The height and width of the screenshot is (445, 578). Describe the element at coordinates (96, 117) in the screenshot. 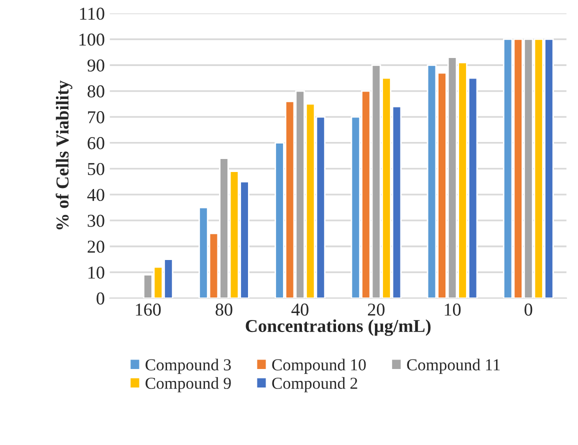

I see `y-tick-label: 70` at that location.